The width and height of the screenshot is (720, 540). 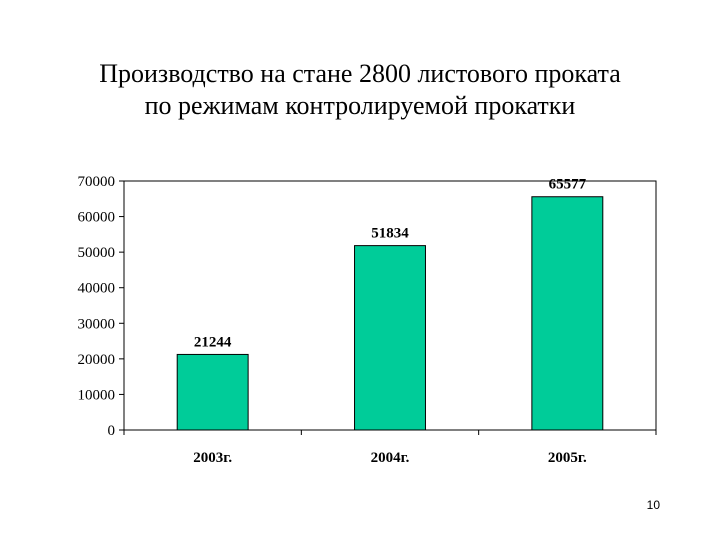 I want to click on y-tick-label: 30000, so click(x=97, y=324).